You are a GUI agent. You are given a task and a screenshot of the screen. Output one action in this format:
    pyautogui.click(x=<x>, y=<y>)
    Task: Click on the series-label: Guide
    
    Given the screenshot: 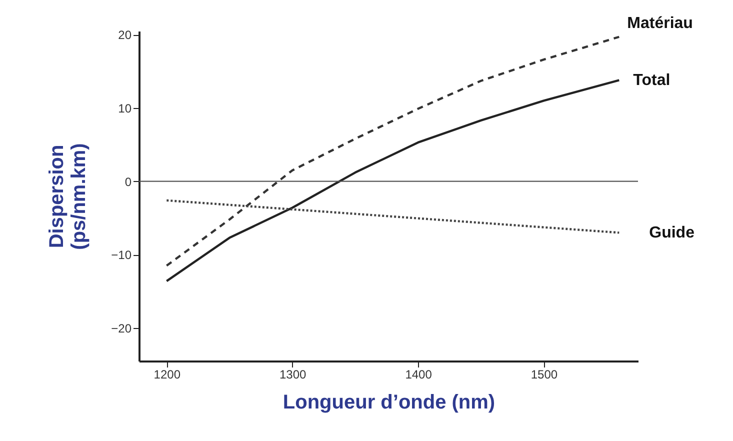 What is the action you would take?
    pyautogui.click(x=672, y=233)
    